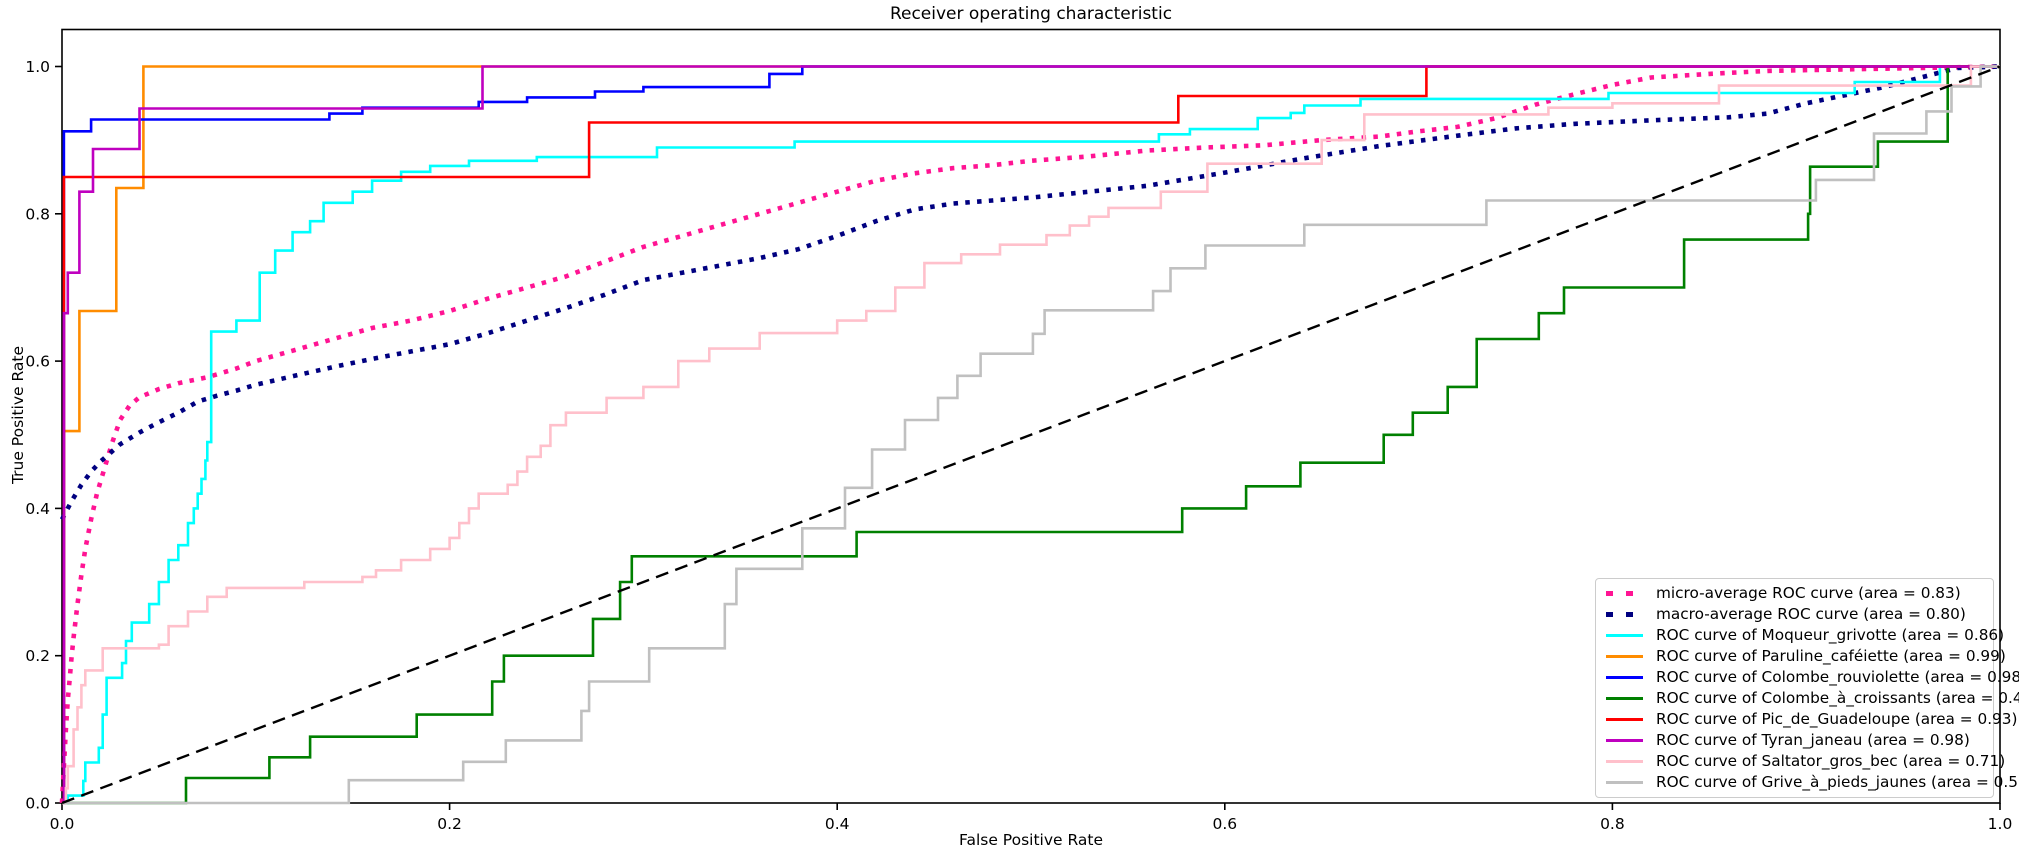  I want to click on y-tick-label: 0.4, so click(37, 509).